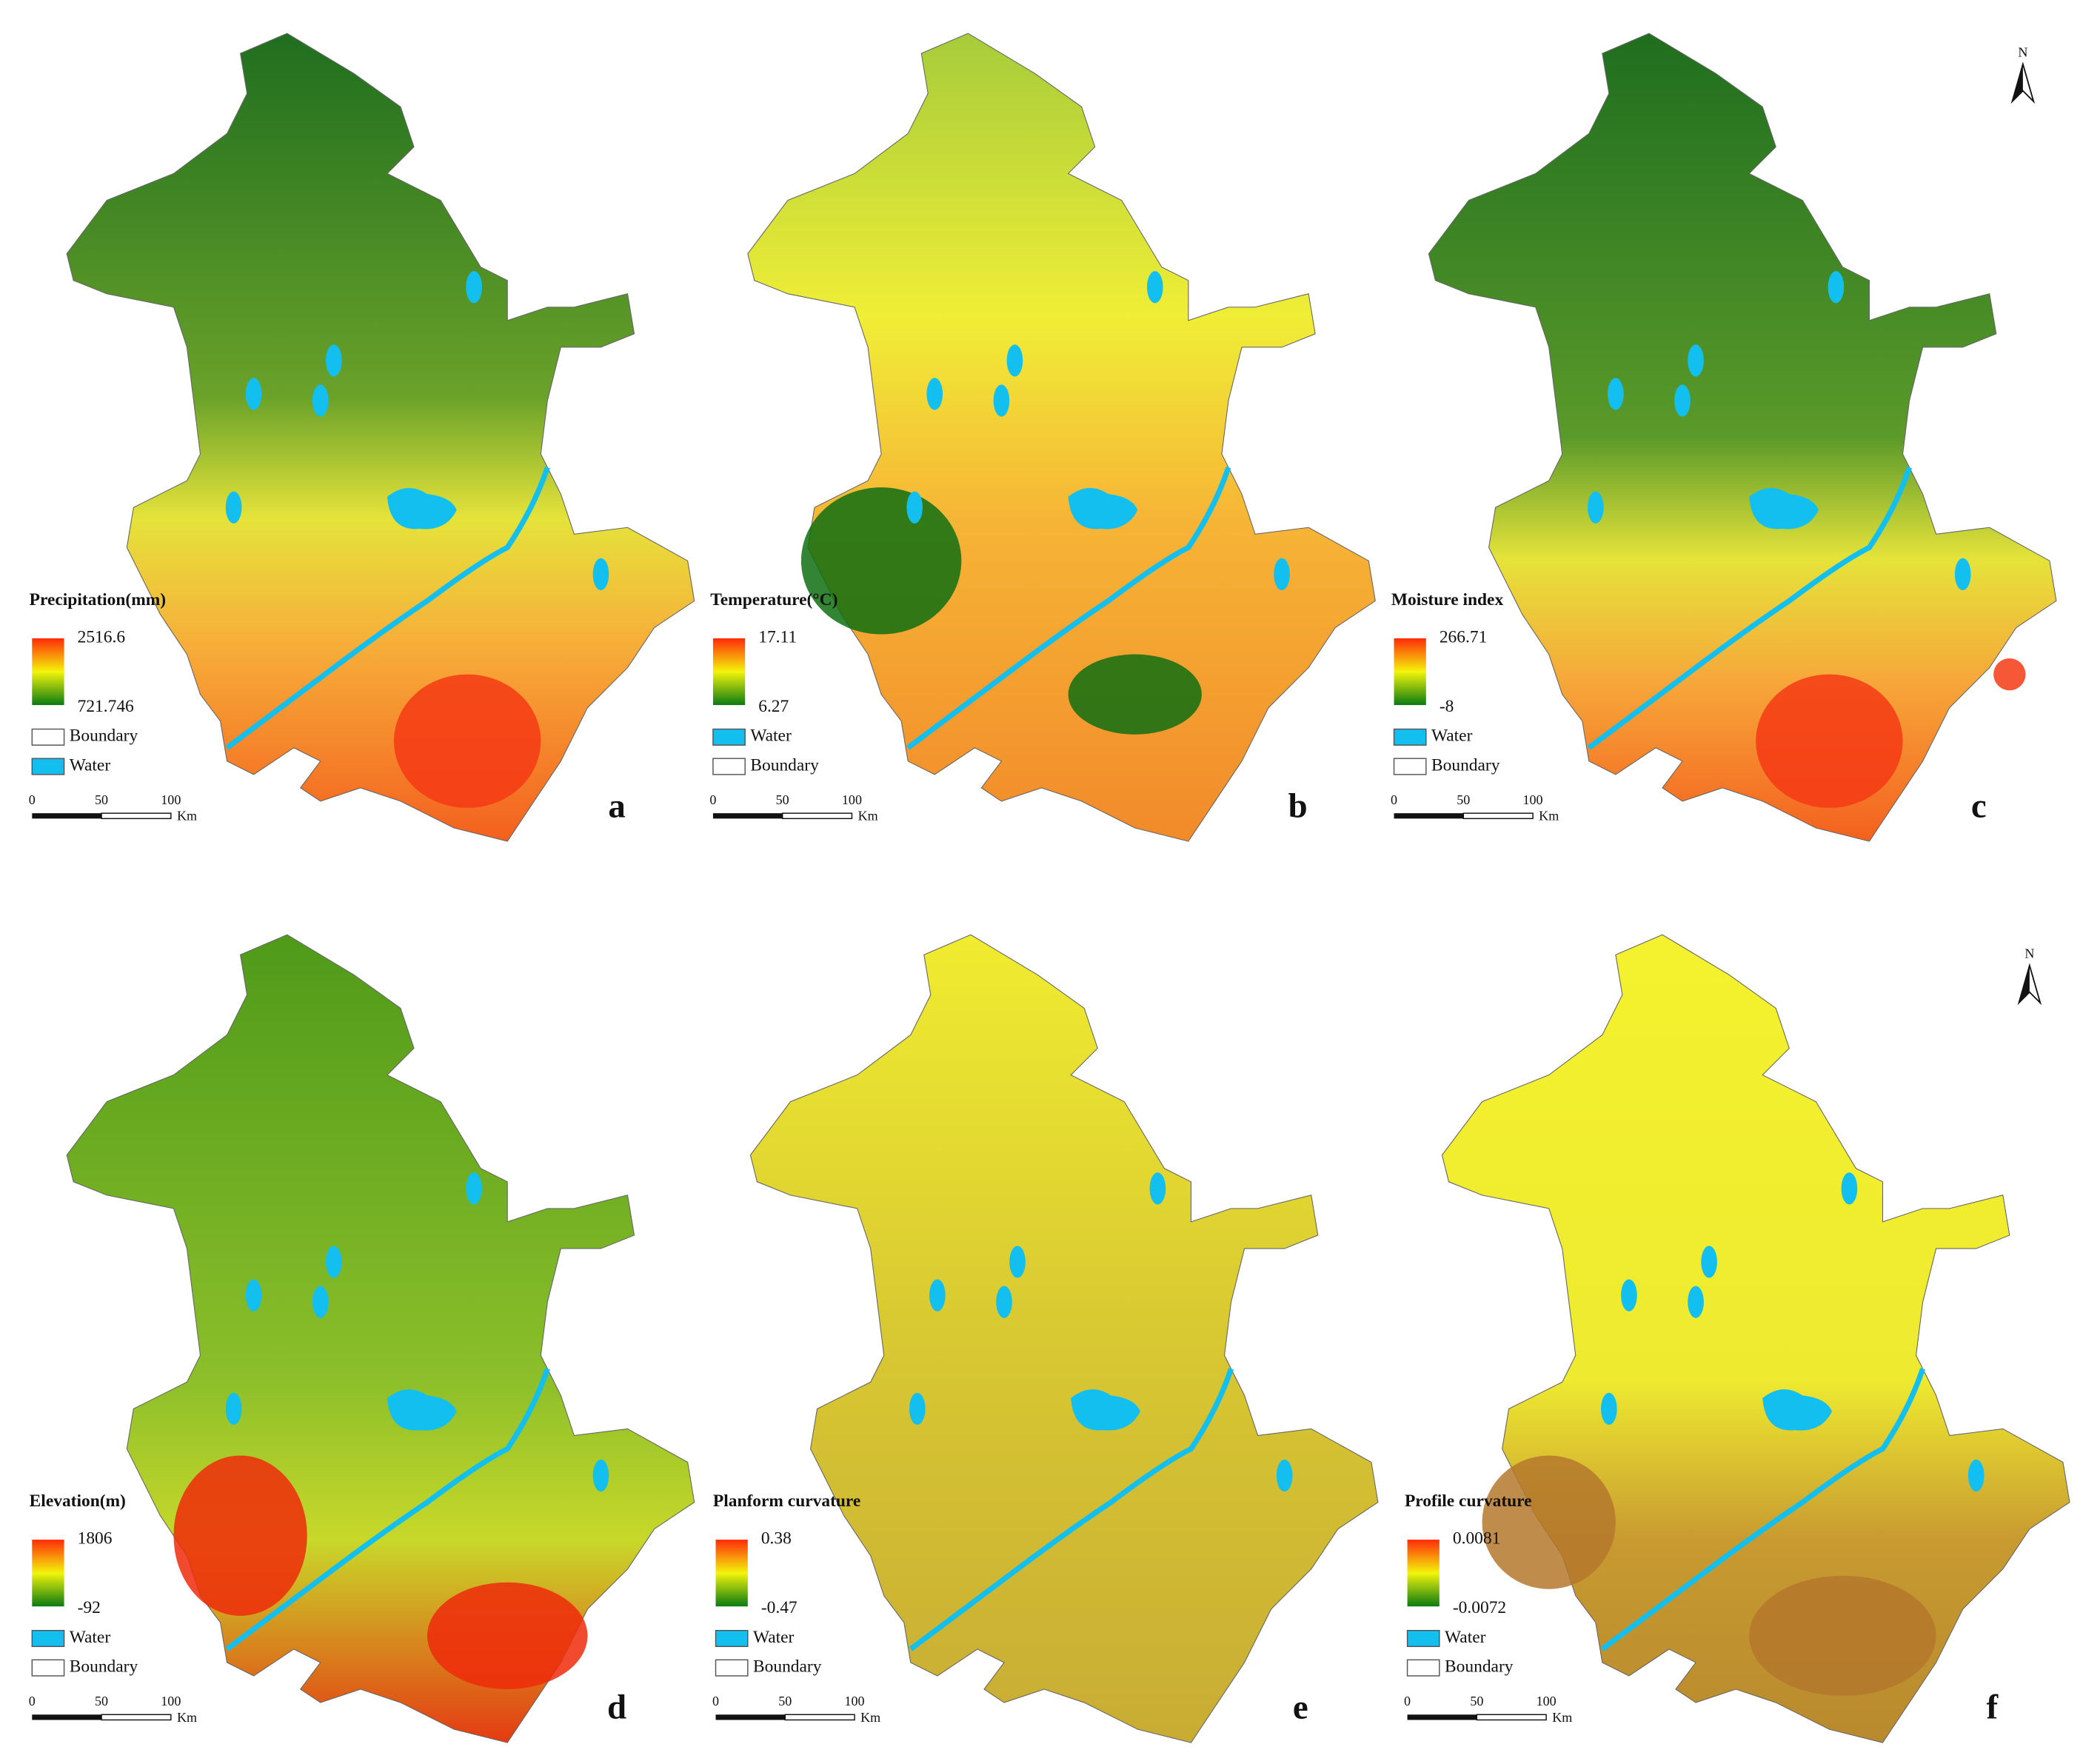  Describe the element at coordinates (1479, 1607) in the screenshot. I see `legend-min: -0.0072` at that location.